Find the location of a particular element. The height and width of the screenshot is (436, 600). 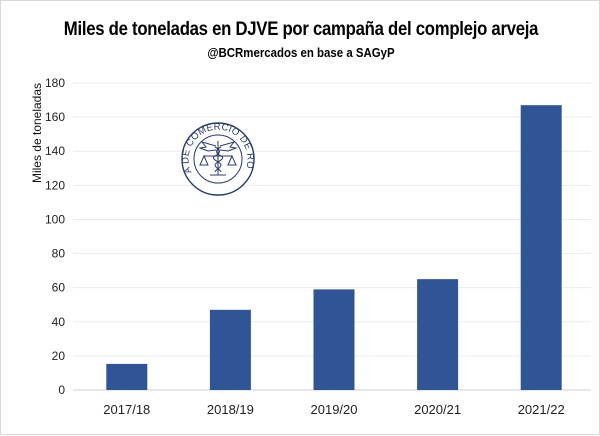

y-tick-label: 20 is located at coordinates (59, 356).